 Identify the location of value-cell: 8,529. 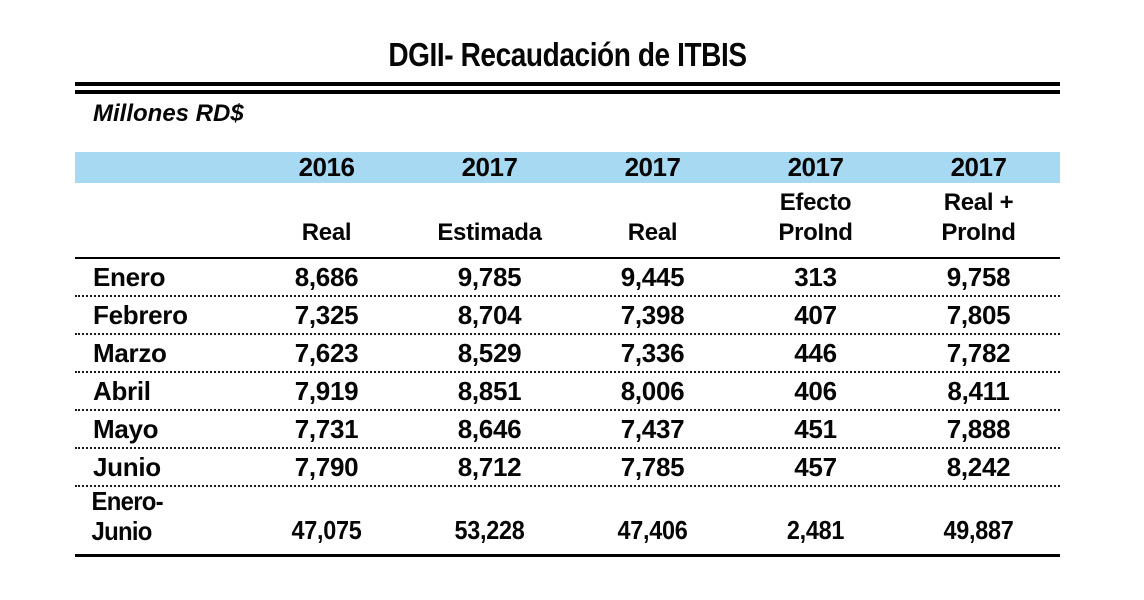
(489, 352).